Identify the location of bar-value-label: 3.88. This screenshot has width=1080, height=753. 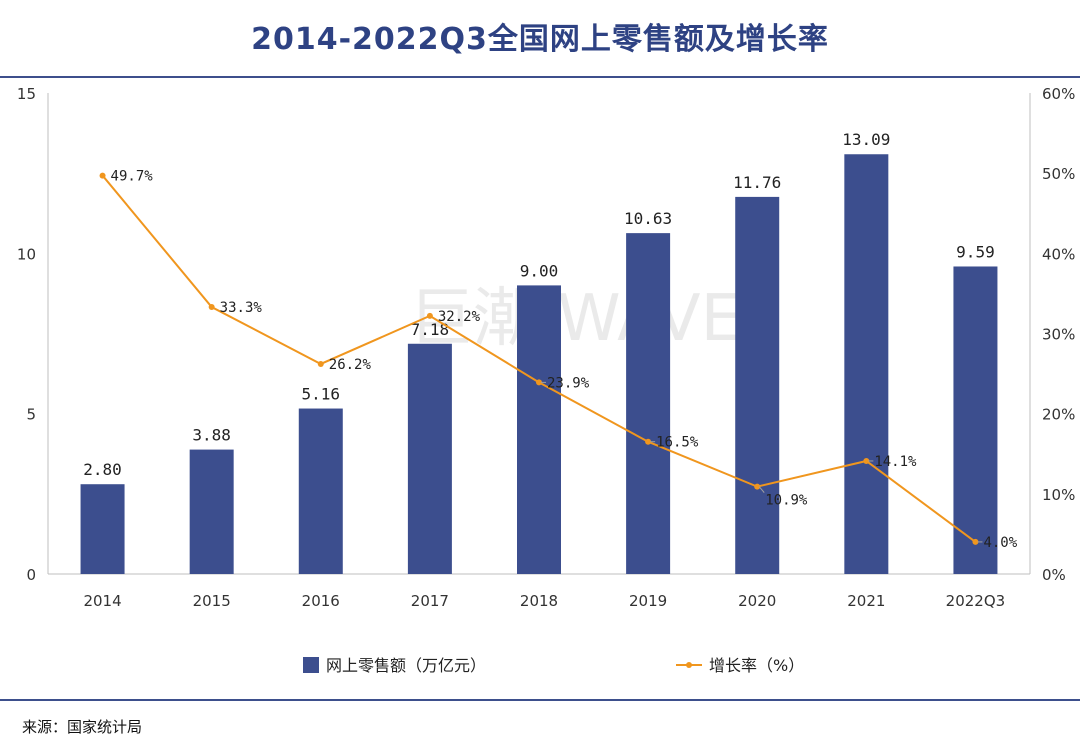
(211, 435).